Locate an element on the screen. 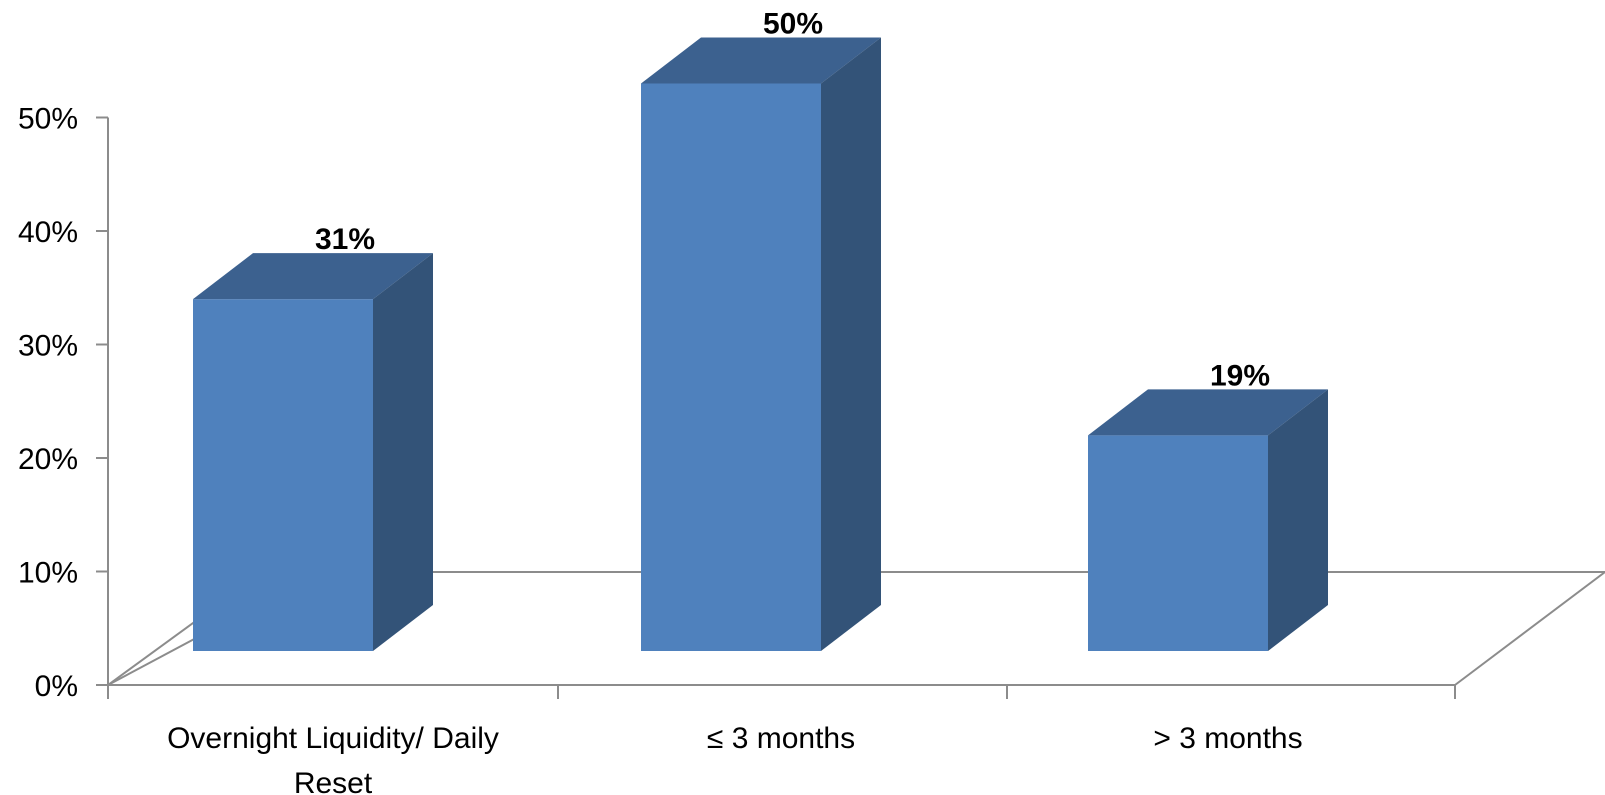 This screenshot has height=795, width=1605. category-label: Overnight Liquidity/ Daily Reset is located at coordinates (333, 758).